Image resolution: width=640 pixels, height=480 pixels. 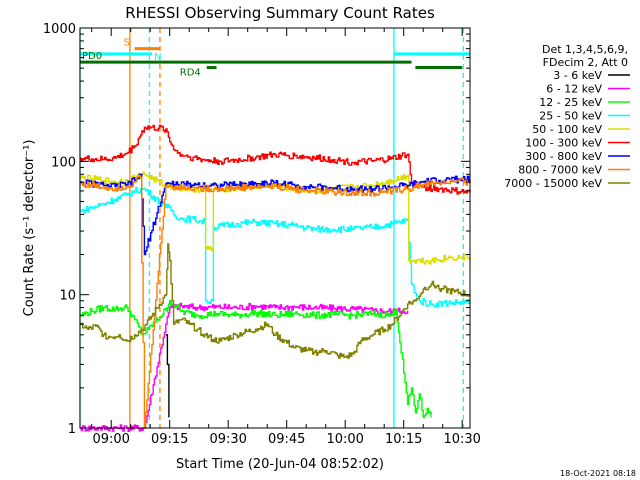 What do you see at coordinates (280, 464) in the screenshot?
I see `x-axis-label: Start Time (20-Jun-04 08:52:02)` at bounding box center [280, 464].